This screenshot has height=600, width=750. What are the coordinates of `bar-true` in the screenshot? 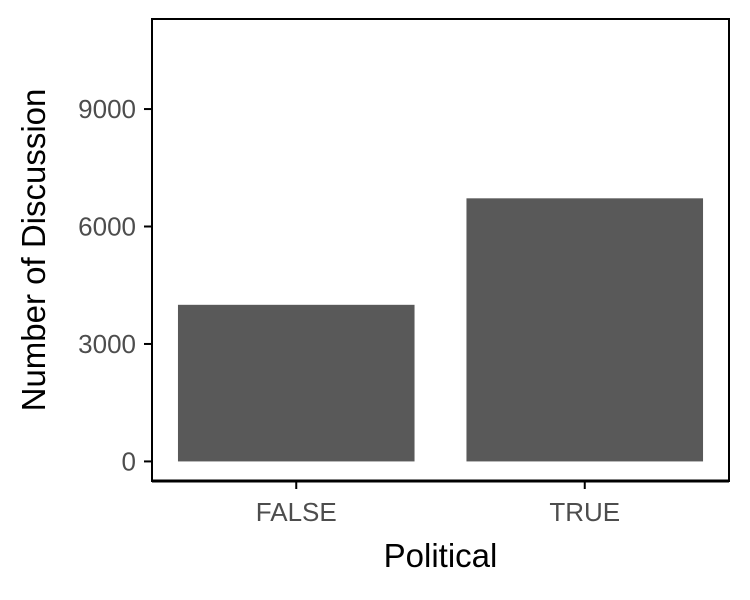 It's located at (585, 330).